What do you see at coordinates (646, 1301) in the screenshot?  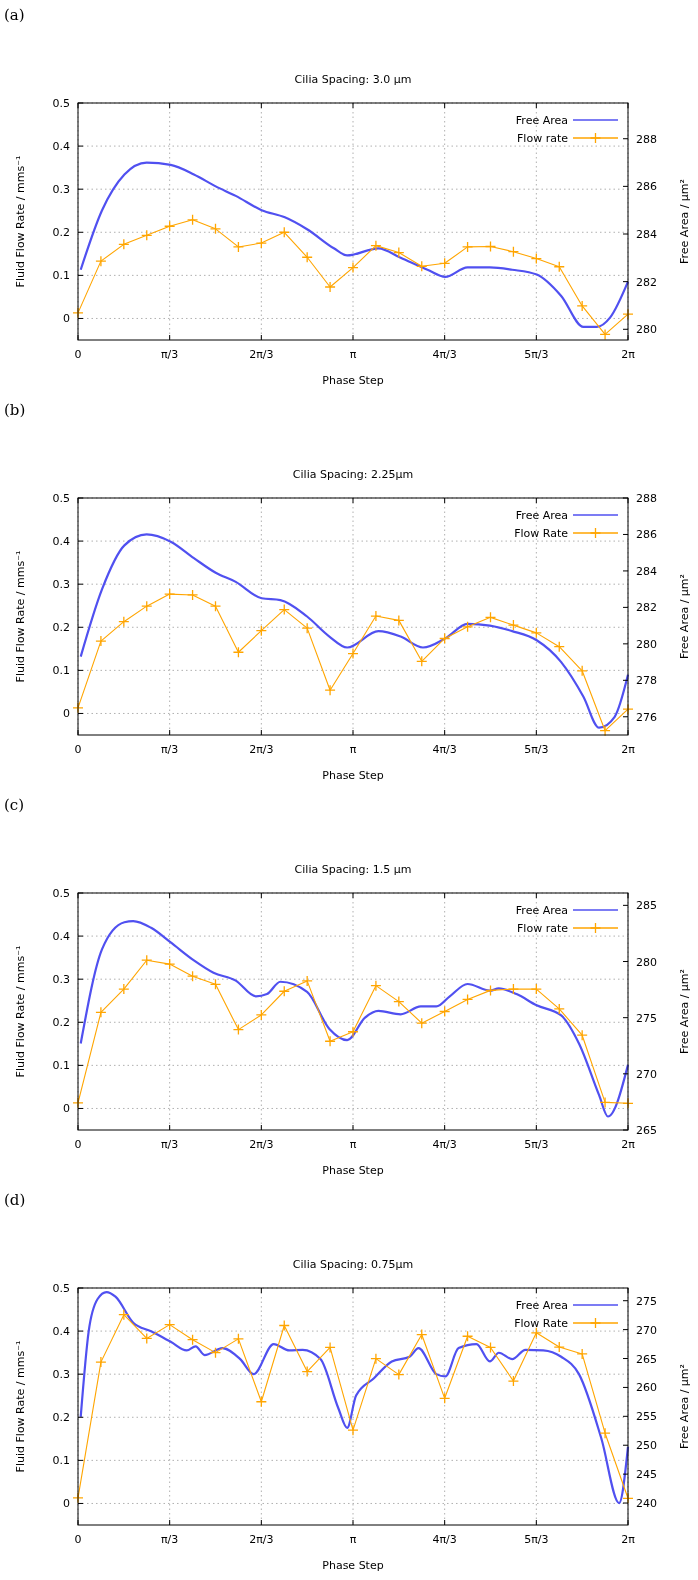 I see `y2-tick-label: 275` at bounding box center [646, 1301].